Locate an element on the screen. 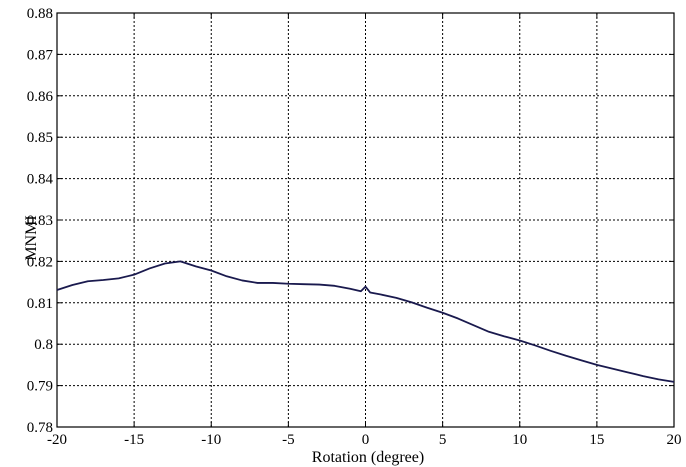  x-tick-labels: -20 -15 -10 -5 0 5 10 15 20 is located at coordinates (364, 440).